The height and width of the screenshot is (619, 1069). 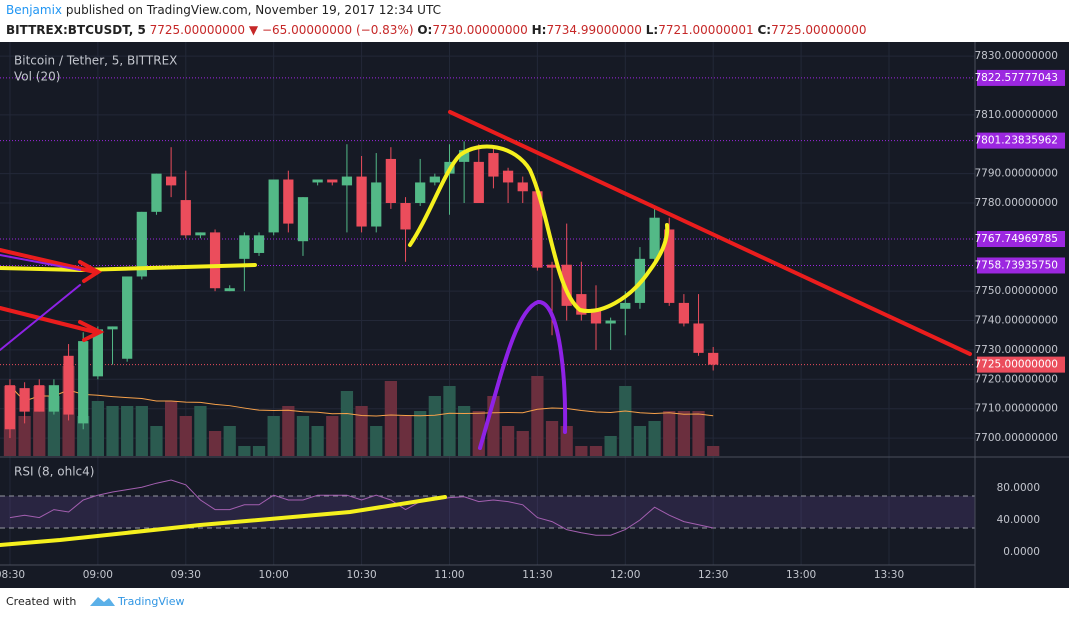 What do you see at coordinates (534, 603) in the screenshot?
I see `footer-bg` at bounding box center [534, 603].